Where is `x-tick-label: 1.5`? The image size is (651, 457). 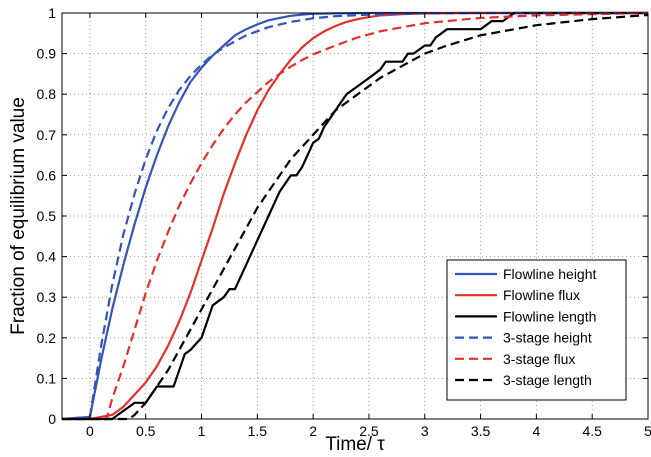
x-tick-label: 1.5 is located at coordinates (258, 431).